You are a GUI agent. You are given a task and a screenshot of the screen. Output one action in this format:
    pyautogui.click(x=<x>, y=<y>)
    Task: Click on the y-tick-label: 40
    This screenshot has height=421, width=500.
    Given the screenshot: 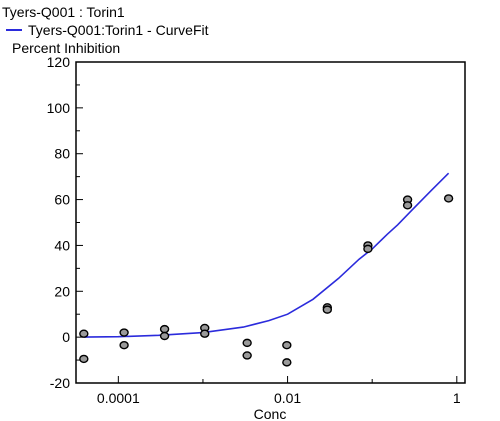 What is the action you would take?
    pyautogui.click(x=62, y=245)
    